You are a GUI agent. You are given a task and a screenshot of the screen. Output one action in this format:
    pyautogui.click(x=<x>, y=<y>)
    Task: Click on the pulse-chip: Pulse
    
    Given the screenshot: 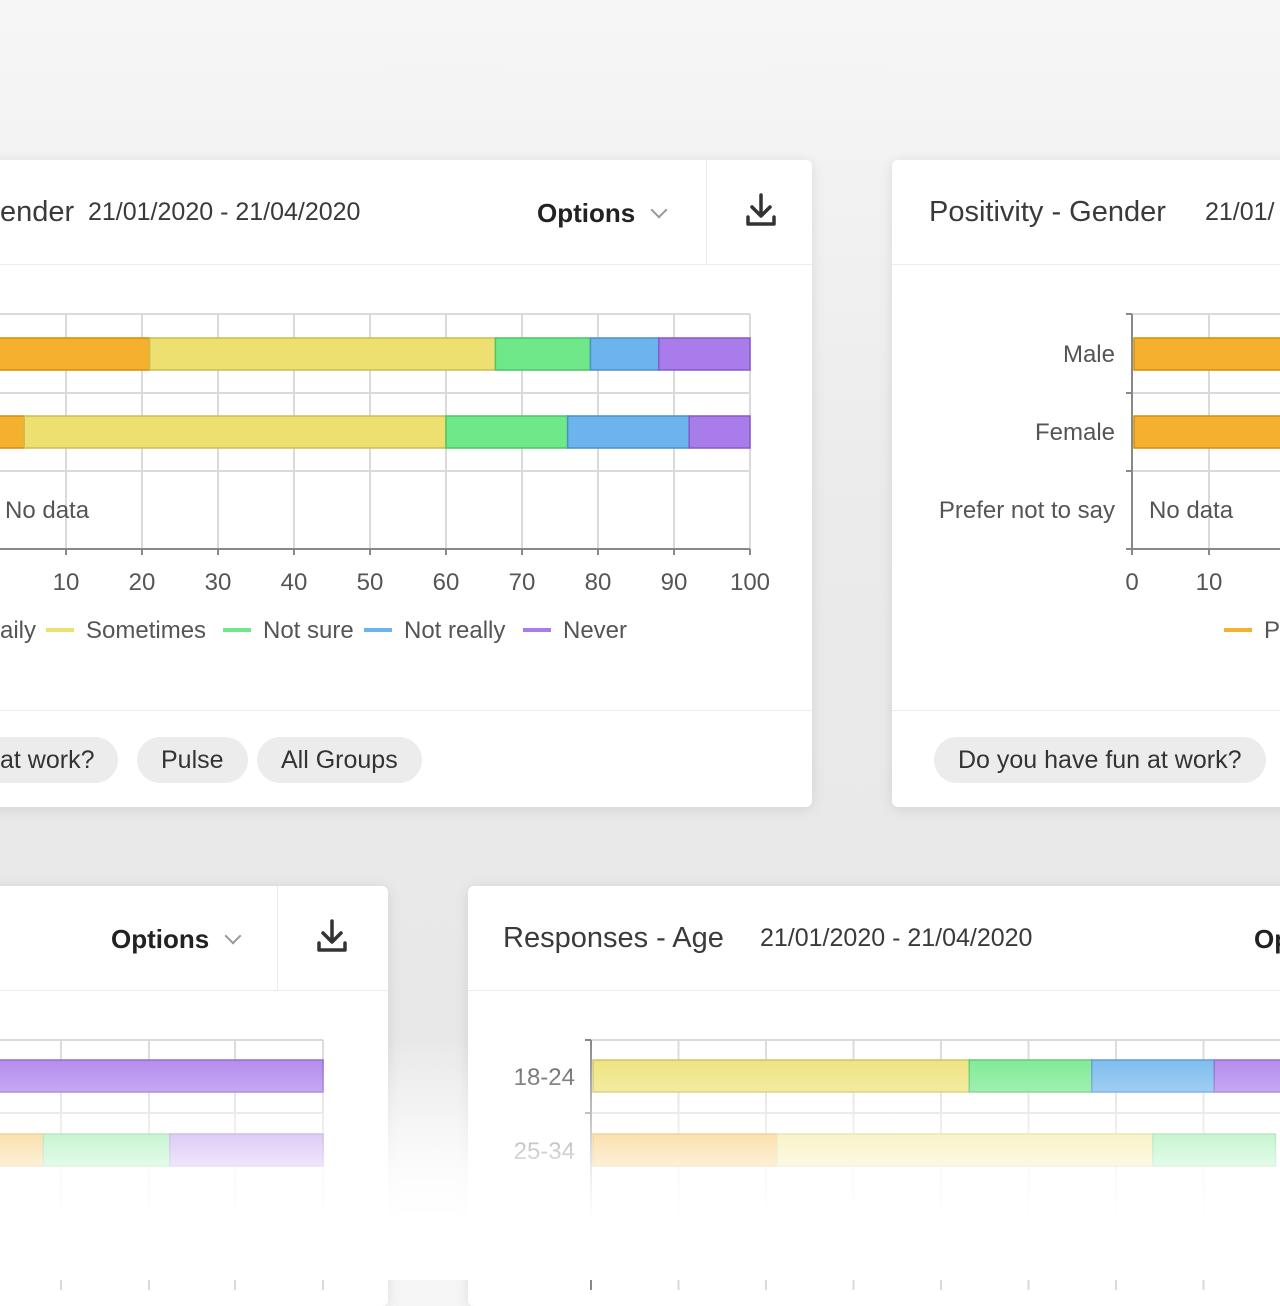 What is the action you would take?
    pyautogui.click(x=192, y=760)
    